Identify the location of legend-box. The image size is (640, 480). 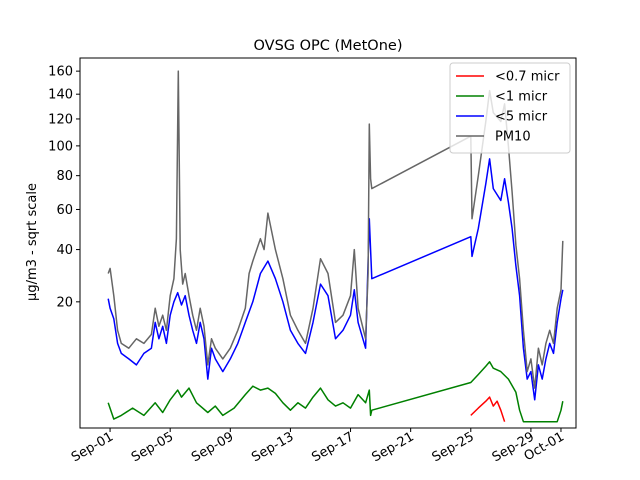
(510, 108).